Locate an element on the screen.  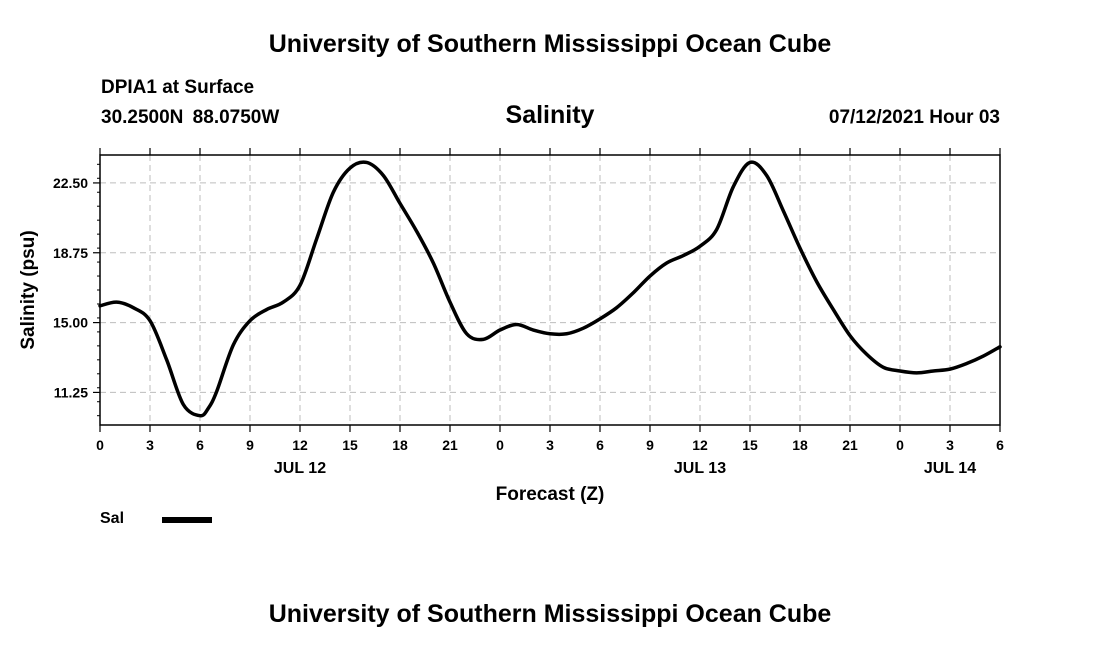
day-labels: JUL 12 JUL 13 JUL 14 is located at coordinates (625, 468).